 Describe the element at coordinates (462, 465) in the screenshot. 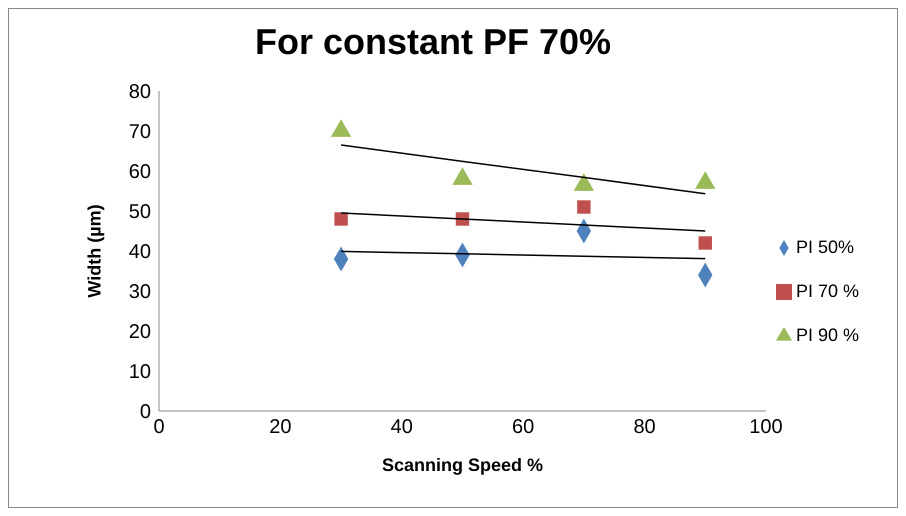

I see `x-axis-title: Scanning Speed %` at that location.